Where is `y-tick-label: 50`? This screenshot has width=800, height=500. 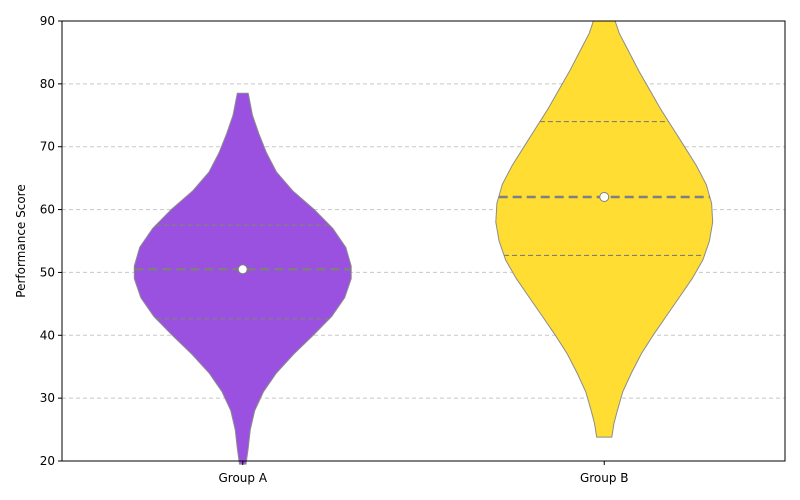 y-tick-label: 50 is located at coordinates (47, 272).